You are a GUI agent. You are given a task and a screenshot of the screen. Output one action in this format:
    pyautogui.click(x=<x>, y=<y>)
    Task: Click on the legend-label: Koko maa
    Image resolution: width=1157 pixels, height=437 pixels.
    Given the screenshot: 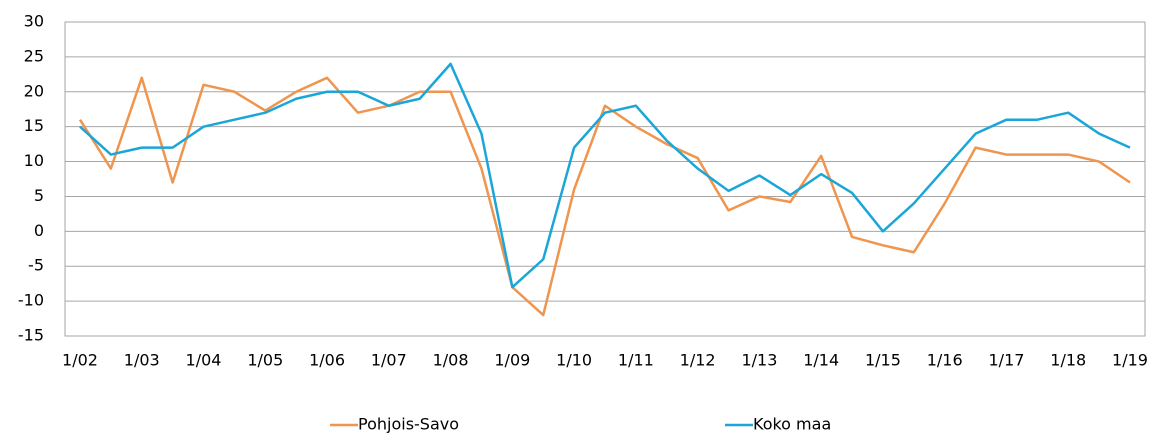 What is the action you would take?
    pyautogui.click(x=792, y=424)
    